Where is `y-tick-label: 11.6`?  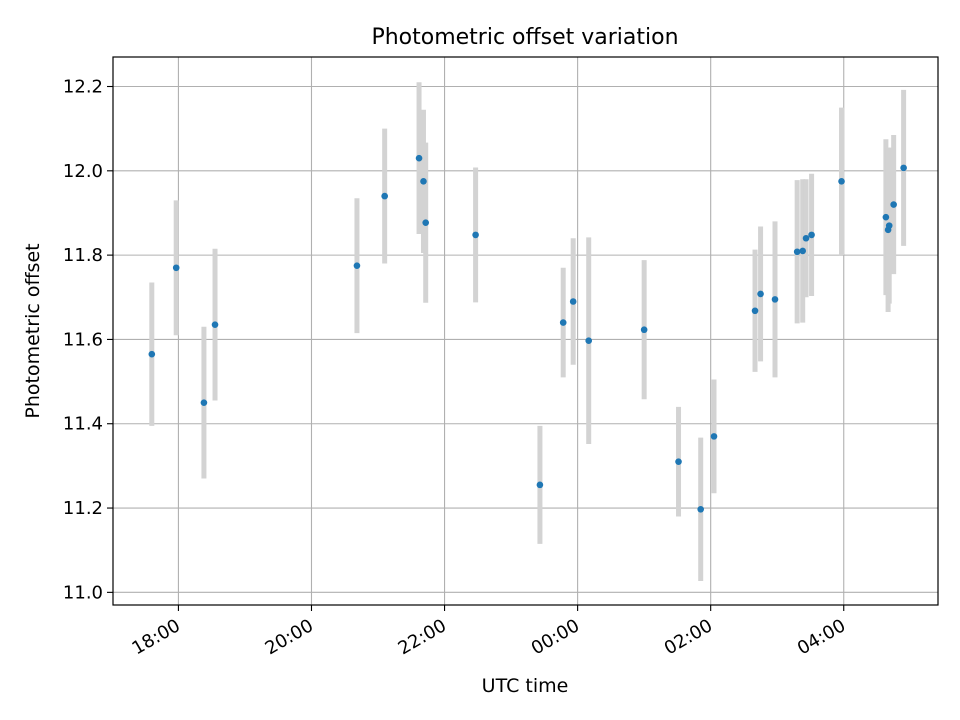
y-tick-label: 11.6 is located at coordinates (83, 339).